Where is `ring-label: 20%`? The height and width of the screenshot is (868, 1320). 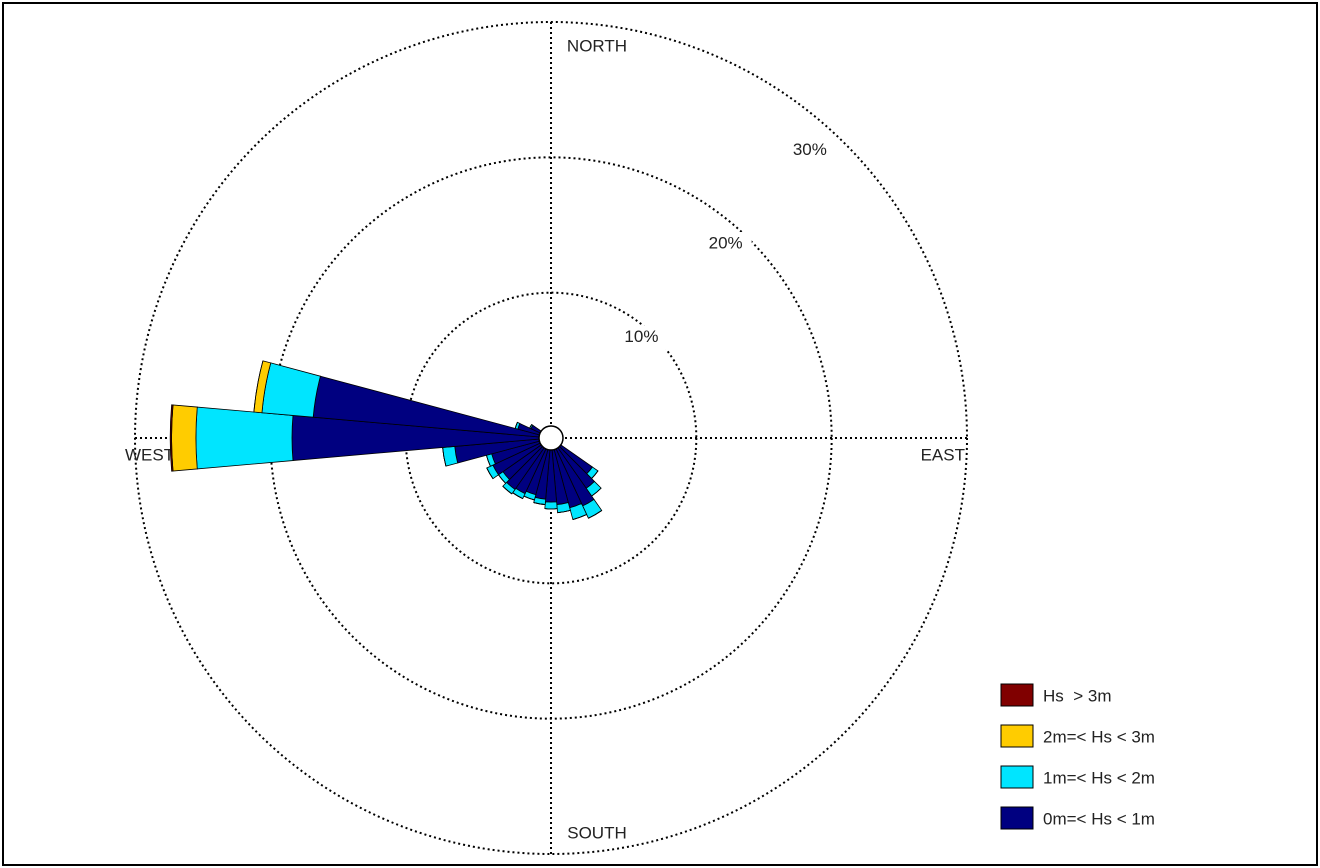 ring-label: 20% is located at coordinates (726, 243).